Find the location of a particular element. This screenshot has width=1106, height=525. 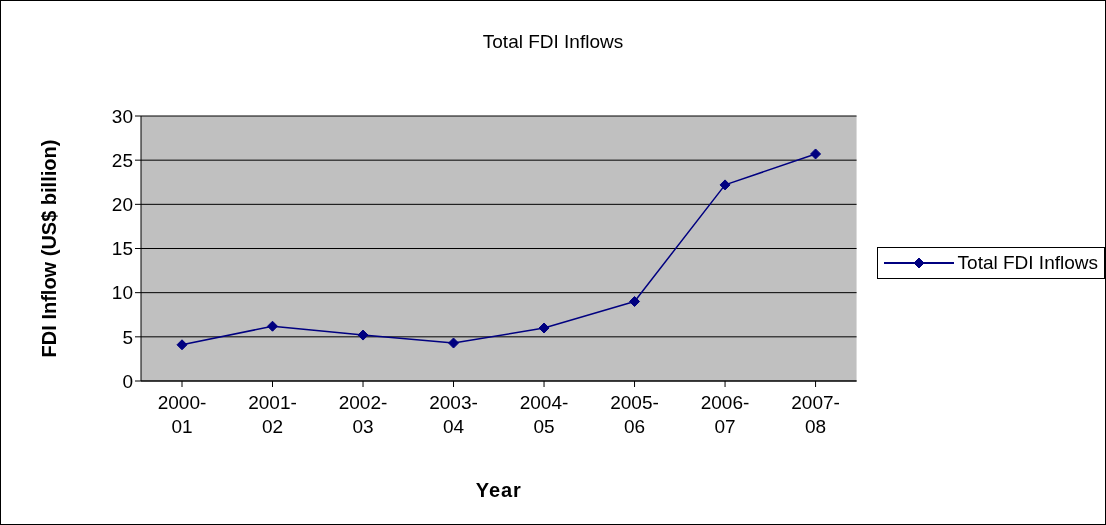

y-axis-title: FDI Inflow (US$ billion) is located at coordinates (49, 248).